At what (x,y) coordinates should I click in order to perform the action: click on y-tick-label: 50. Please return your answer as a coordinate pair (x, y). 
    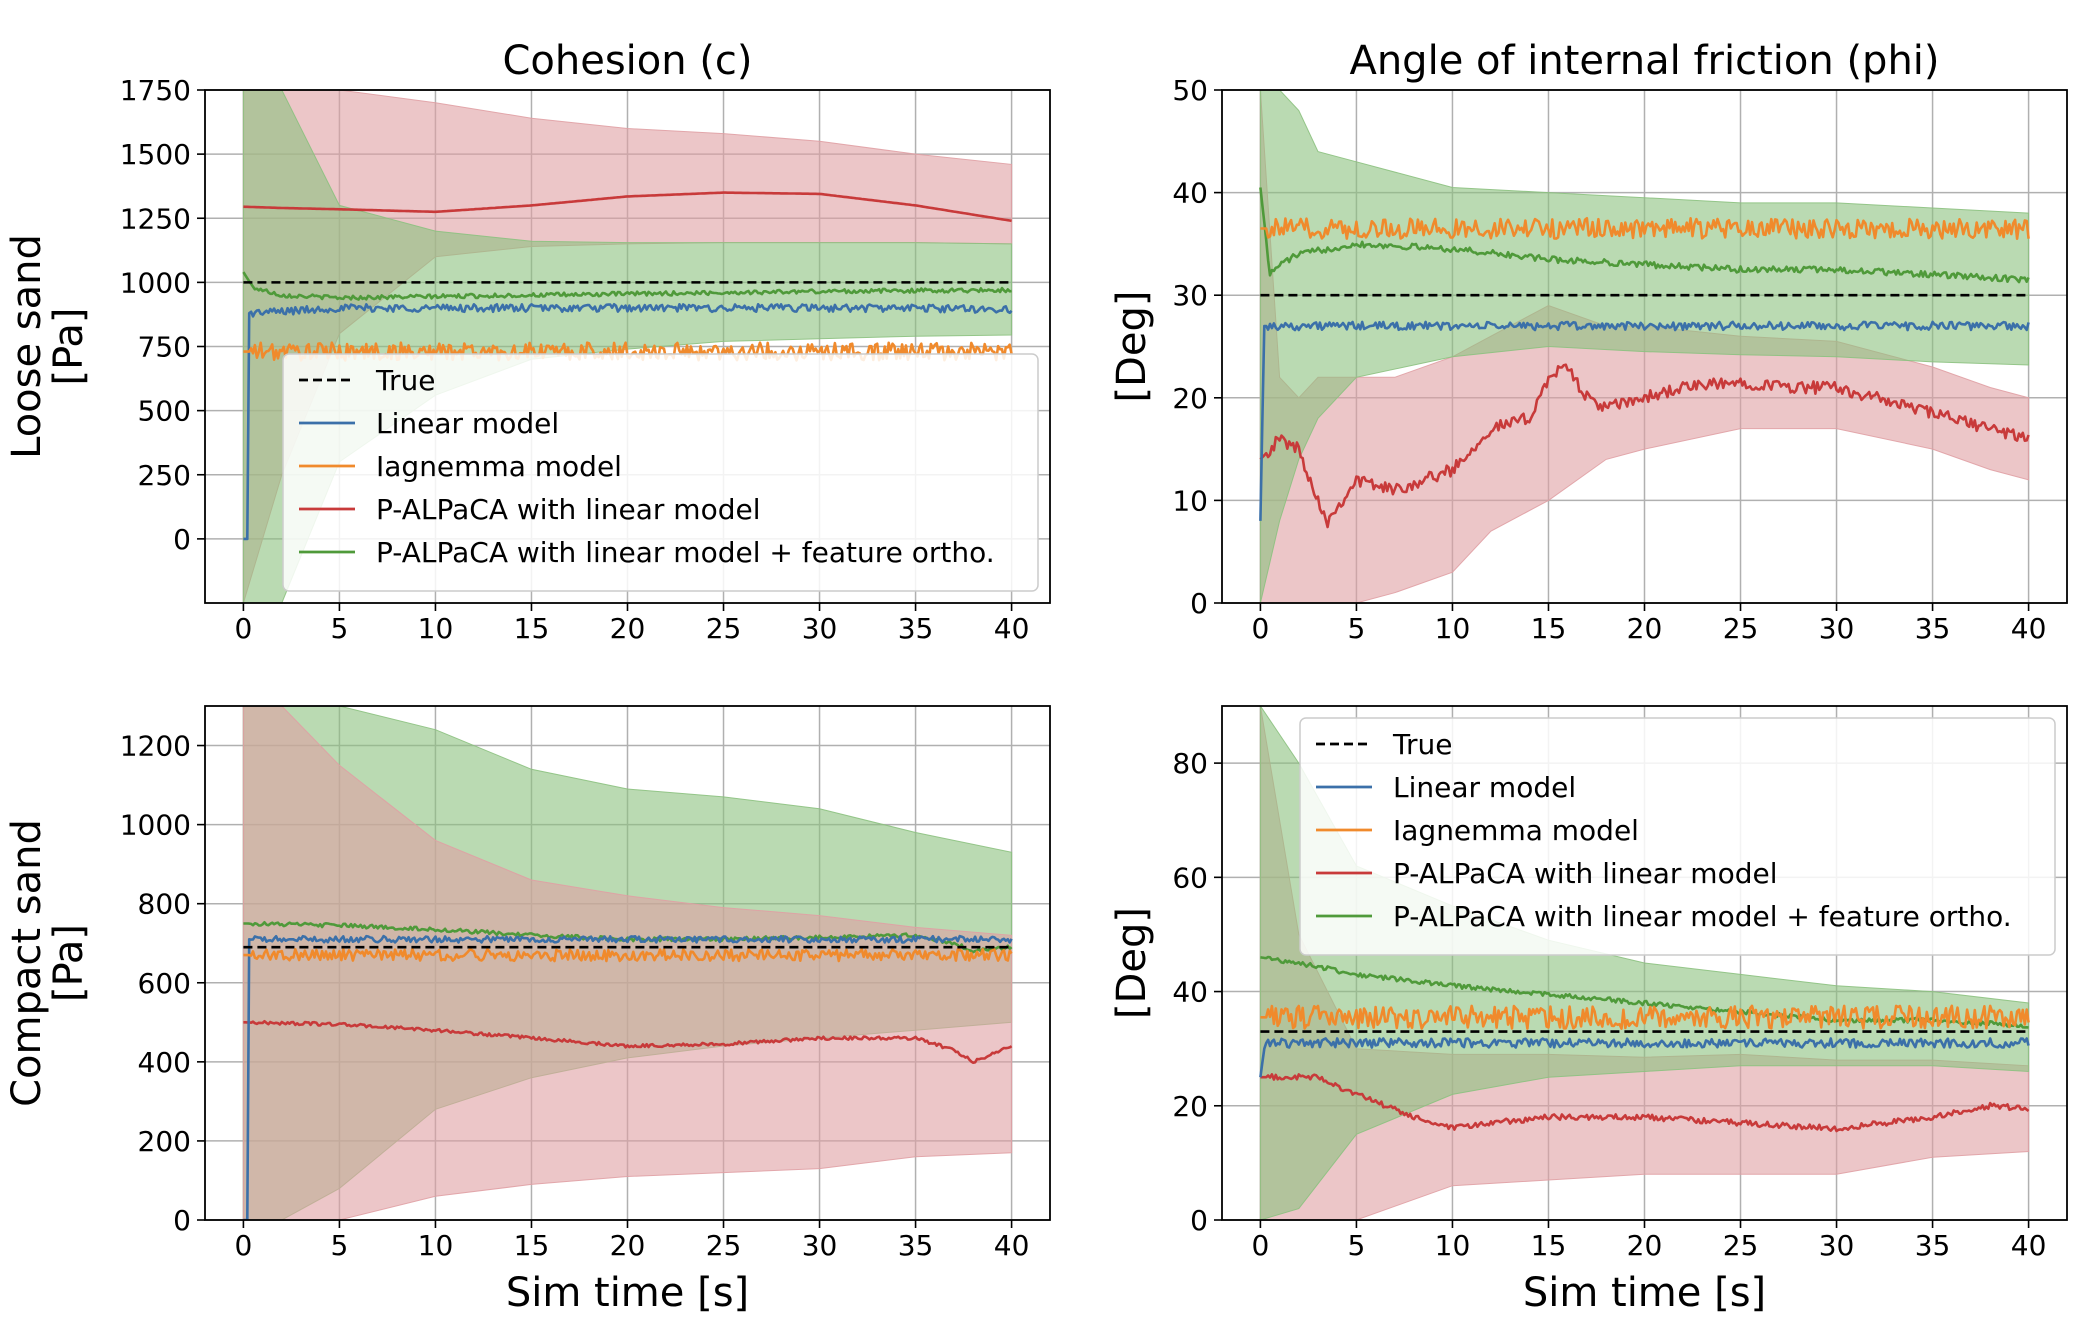
    Looking at the image, I should click on (1190, 90).